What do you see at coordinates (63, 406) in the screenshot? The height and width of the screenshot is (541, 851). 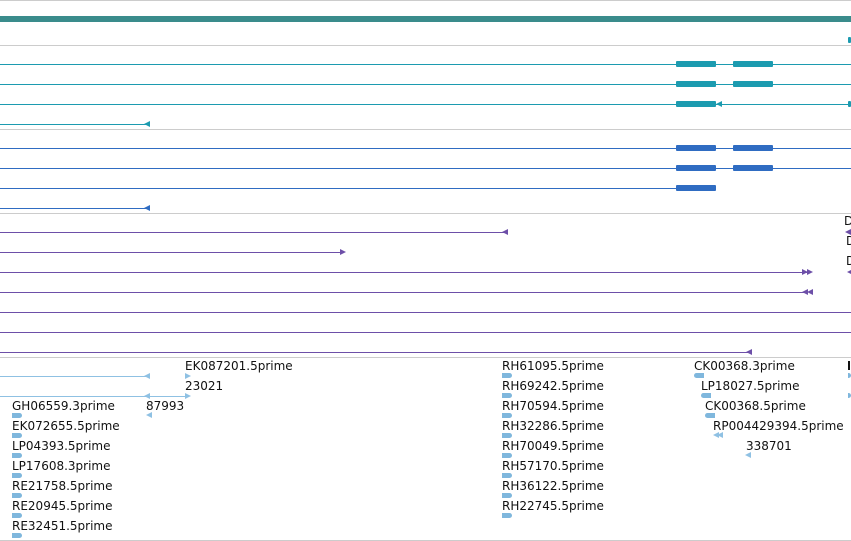 I see `est-label: GH06559.3prime` at bounding box center [63, 406].